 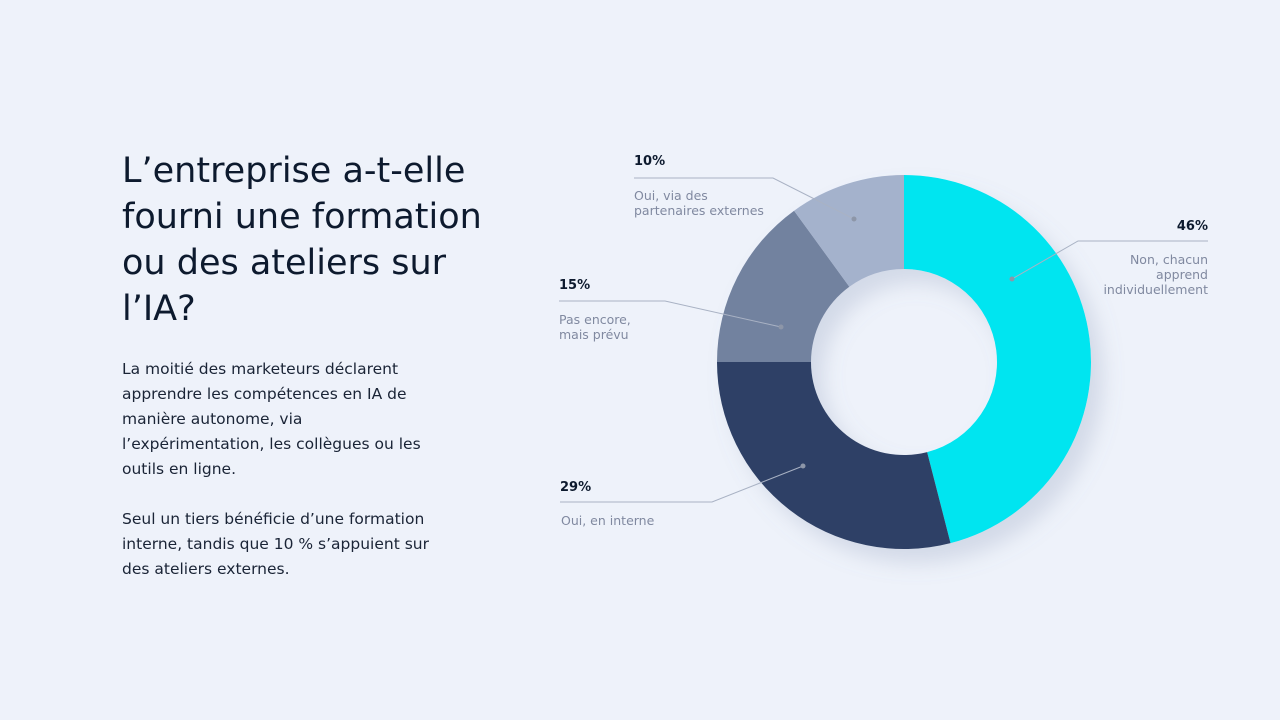 I want to click on value-label: 15%, so click(x=575, y=285).